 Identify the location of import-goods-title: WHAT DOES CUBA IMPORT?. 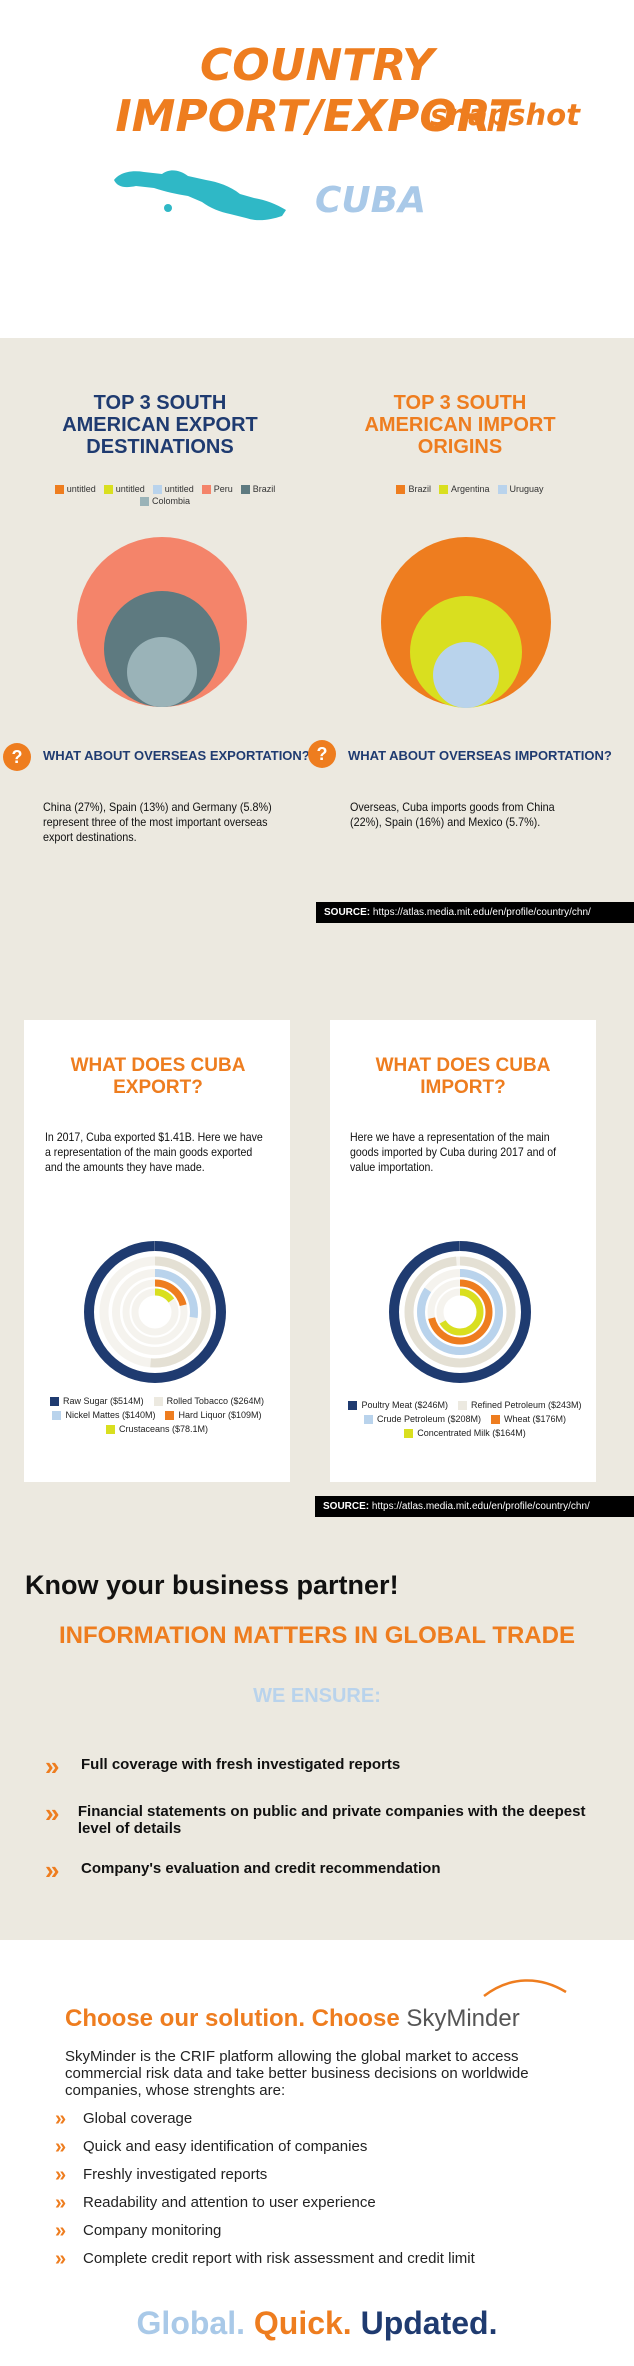
(463, 1076).